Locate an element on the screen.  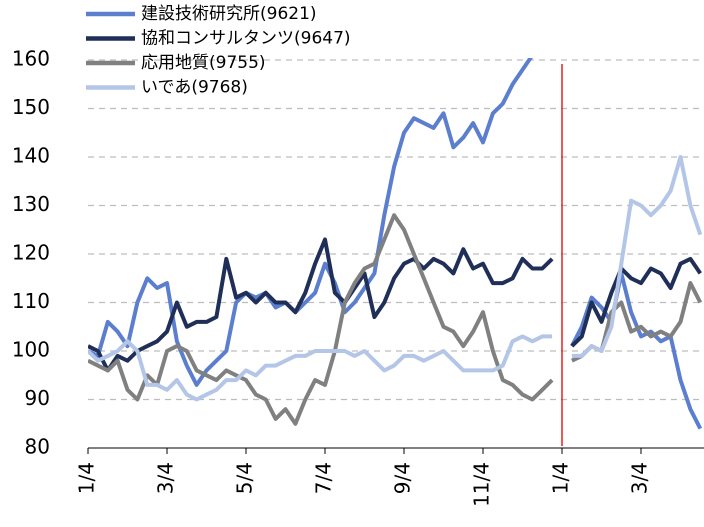
y-tick-label: 100 is located at coordinates (31, 350).